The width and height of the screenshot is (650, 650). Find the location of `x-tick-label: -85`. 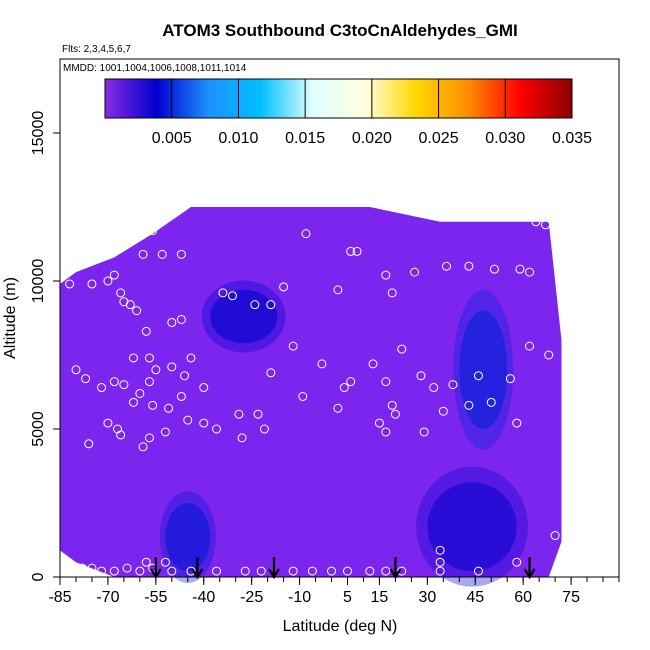

x-tick-label: -85 is located at coordinates (59, 597).